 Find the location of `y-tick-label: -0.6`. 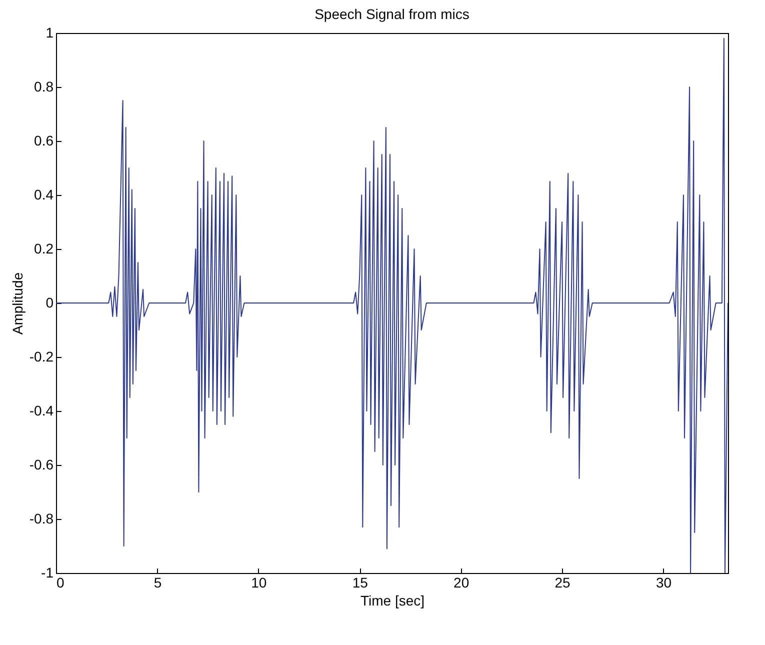

y-tick-label: -0.6 is located at coordinates (41, 464).